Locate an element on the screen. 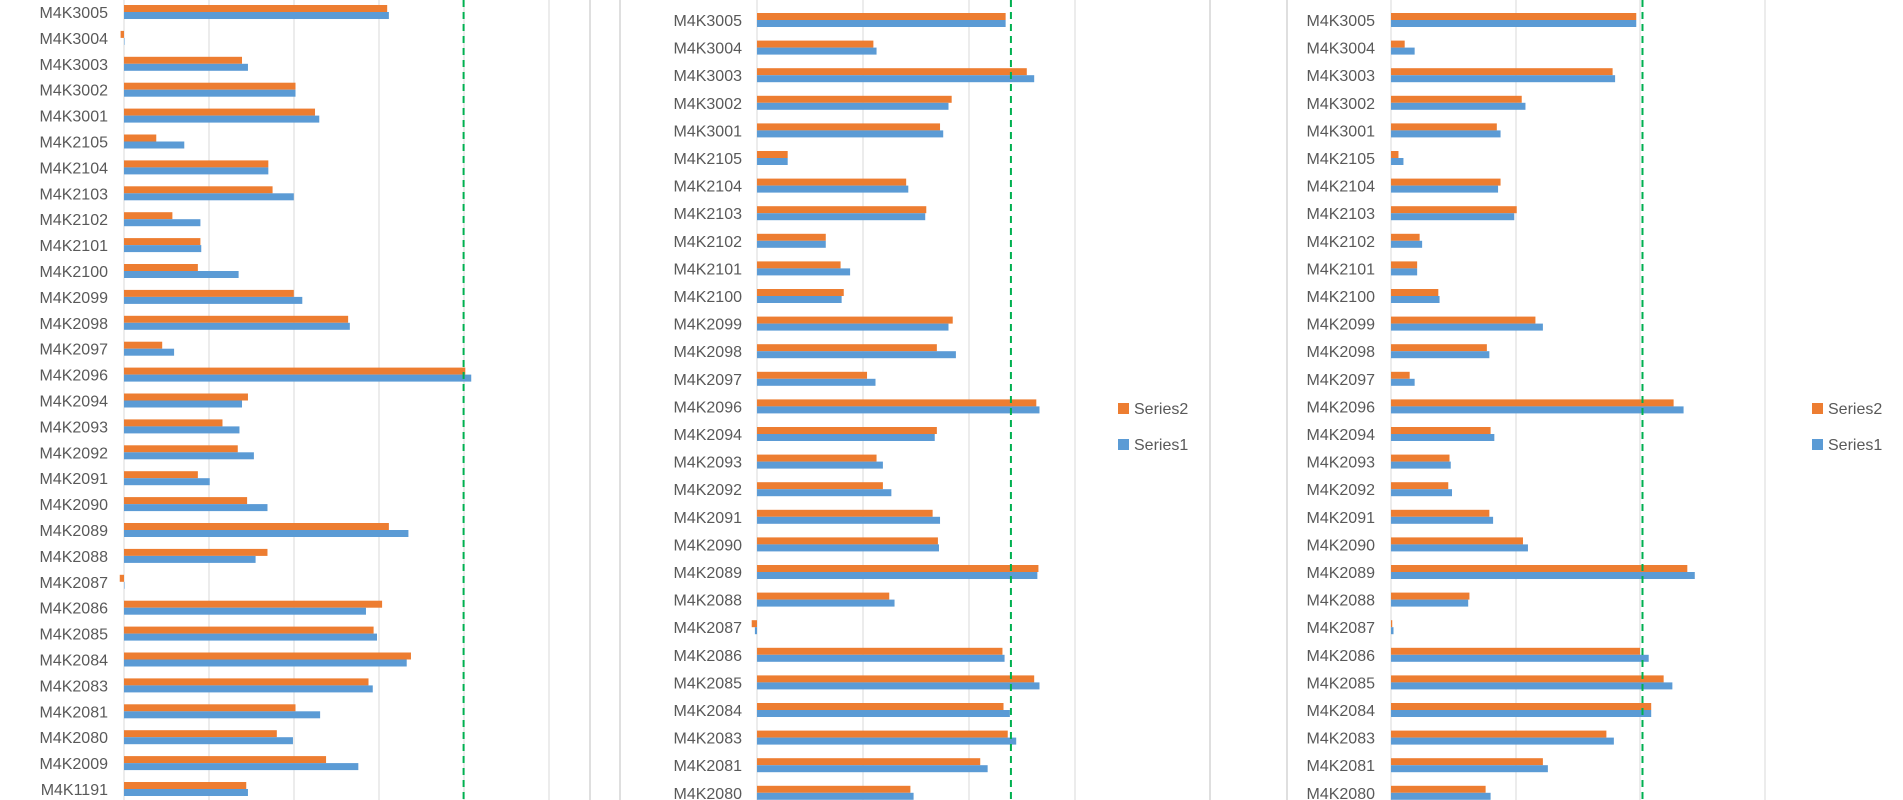 This screenshot has height=800, width=1903. chart-2-bar-series1-M4K2100 is located at coordinates (1415, 299).